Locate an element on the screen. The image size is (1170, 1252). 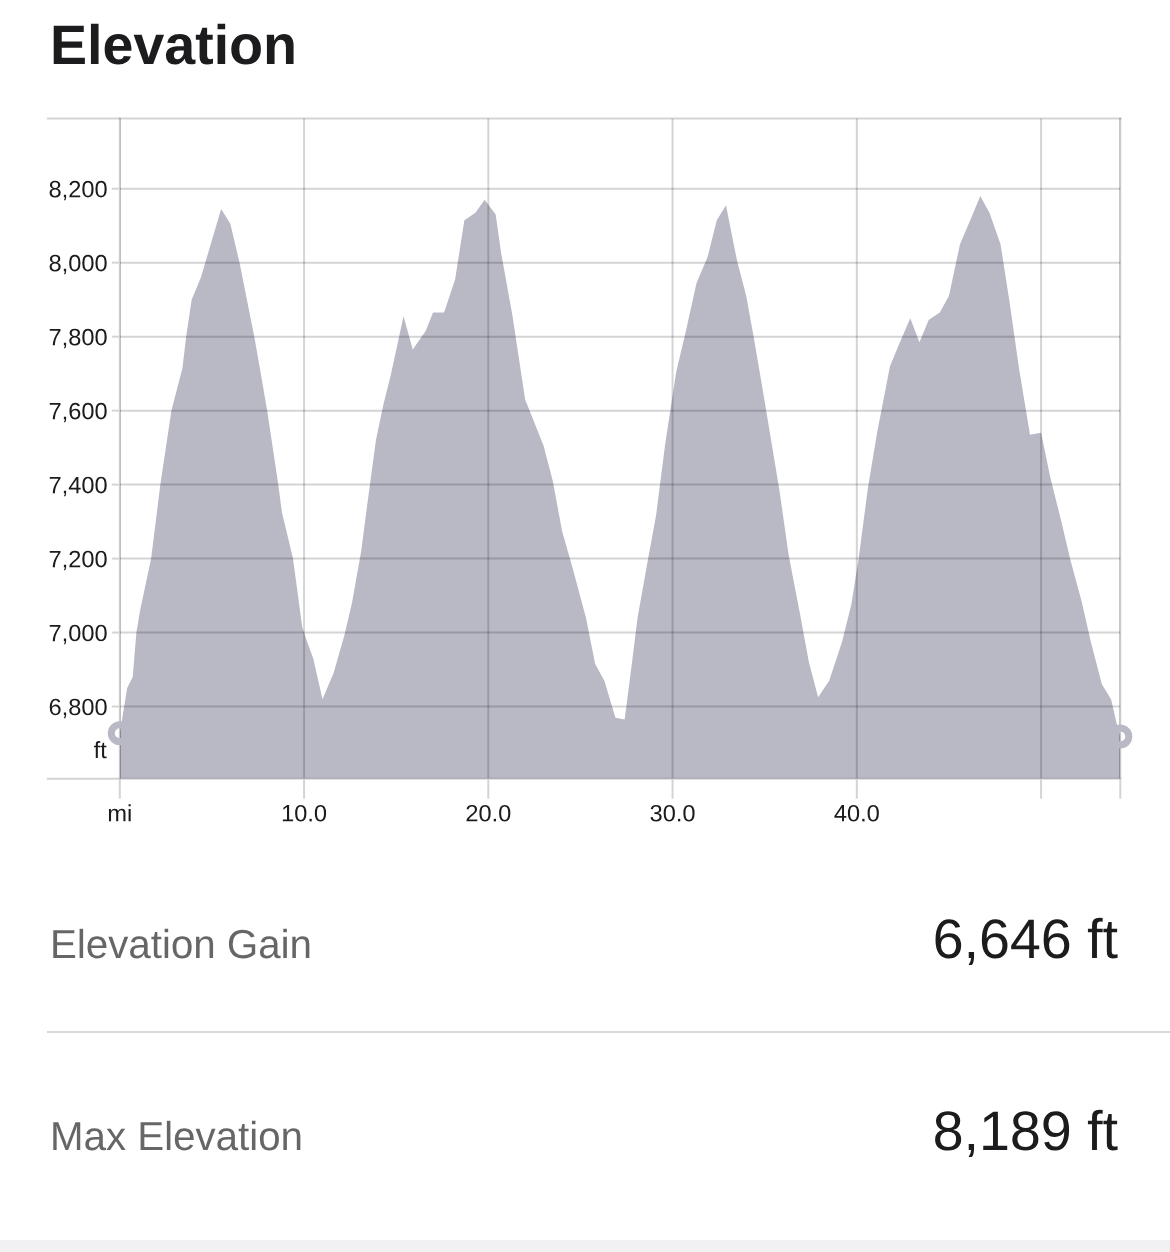
x-tick-label: 10.0 is located at coordinates (304, 813).